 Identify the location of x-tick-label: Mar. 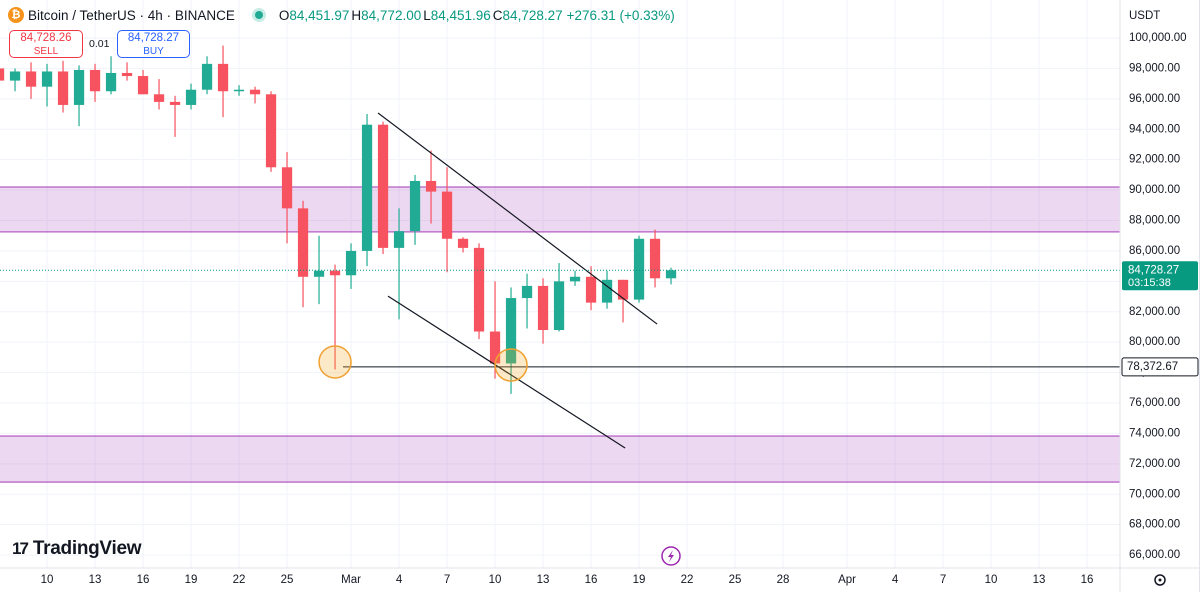
(351, 580).